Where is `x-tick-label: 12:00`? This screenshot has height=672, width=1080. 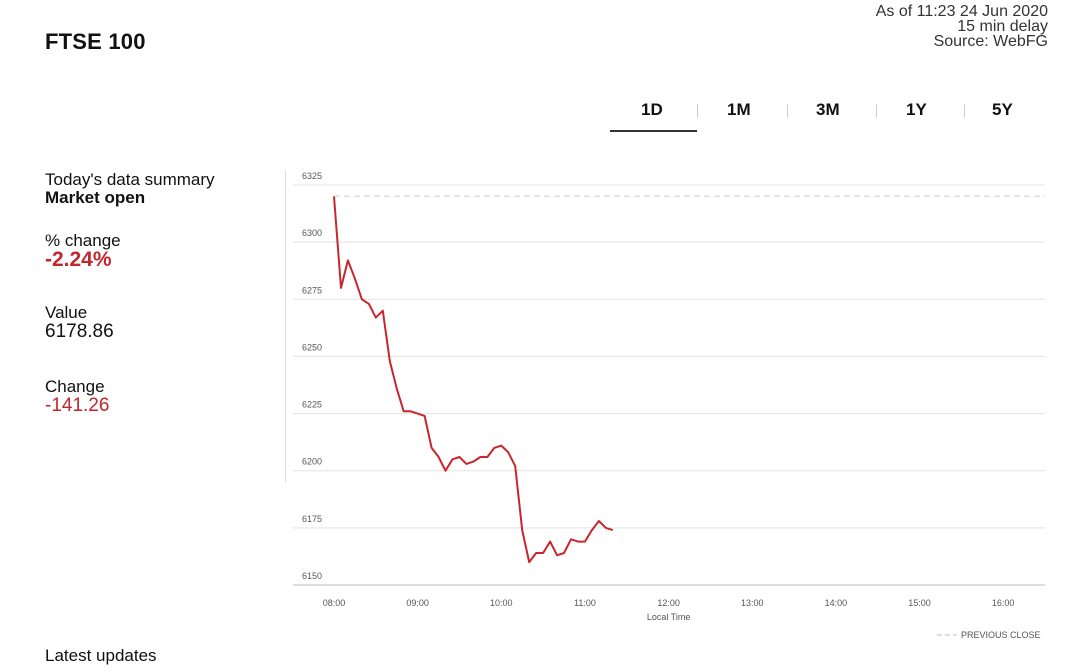
x-tick-label: 12:00 is located at coordinates (668, 603).